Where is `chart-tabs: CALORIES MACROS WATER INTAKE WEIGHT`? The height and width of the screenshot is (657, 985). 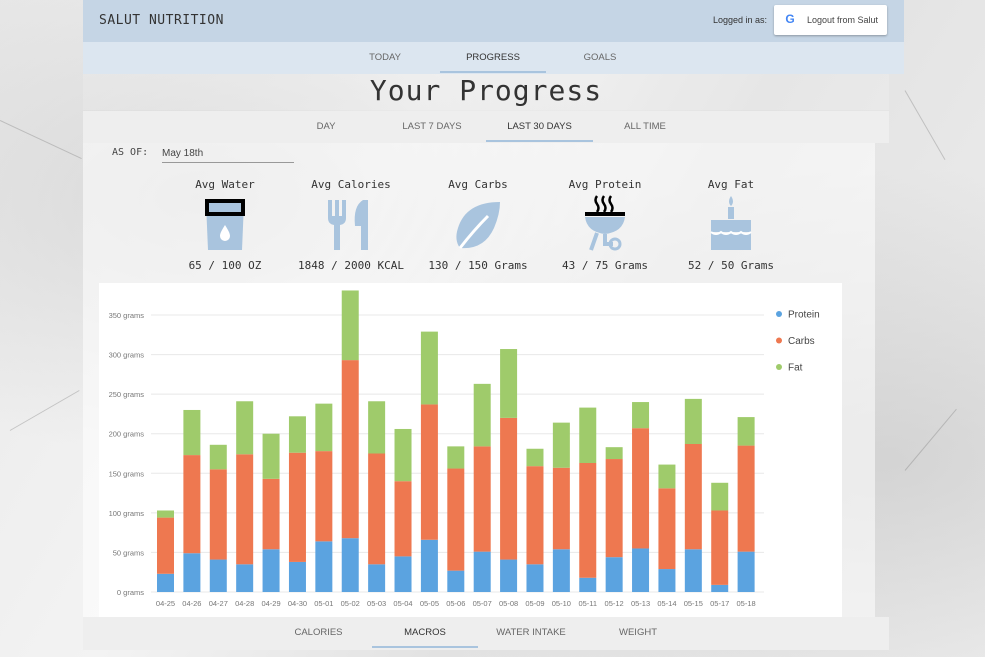
chart-tabs: CALORIES MACROS WATER INTAKE WEIGHT is located at coordinates (486, 633).